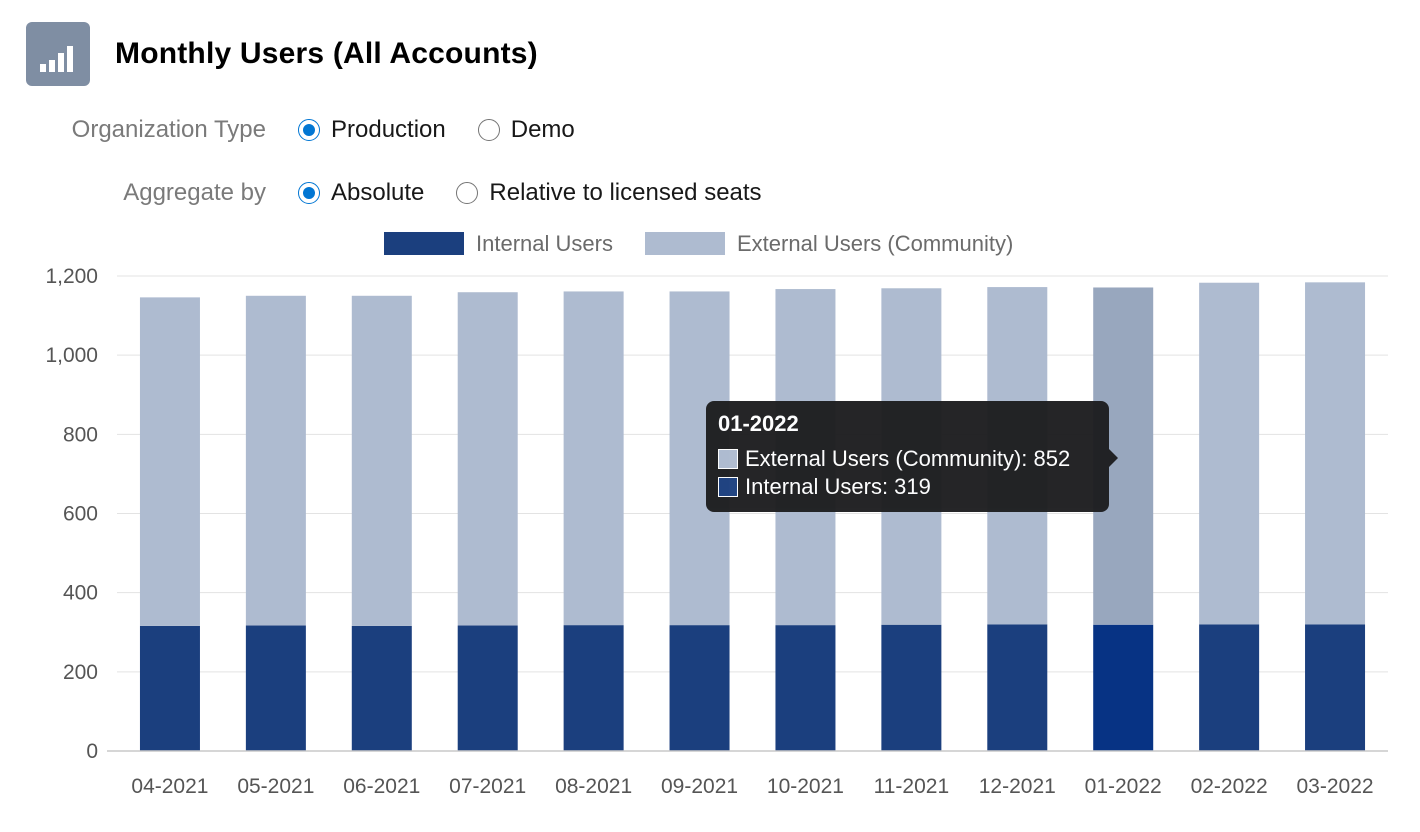  Describe the element at coordinates (911, 687) in the screenshot. I see `bar-internal-11-2021` at that location.